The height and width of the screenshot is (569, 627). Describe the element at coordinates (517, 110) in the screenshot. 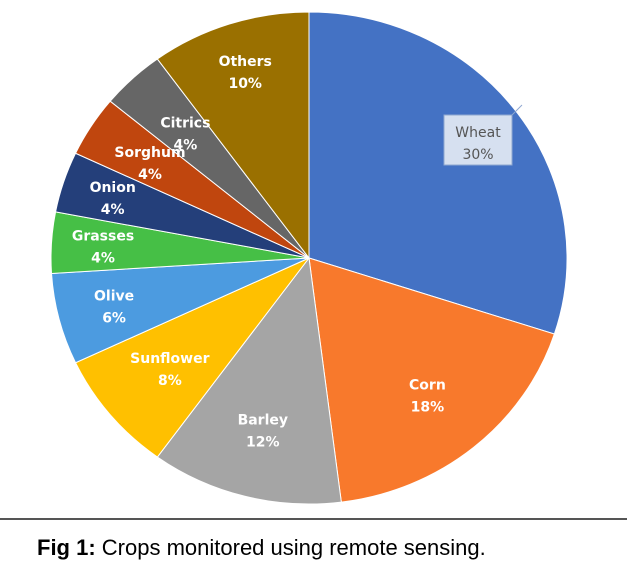

I see `callout-leader` at that location.